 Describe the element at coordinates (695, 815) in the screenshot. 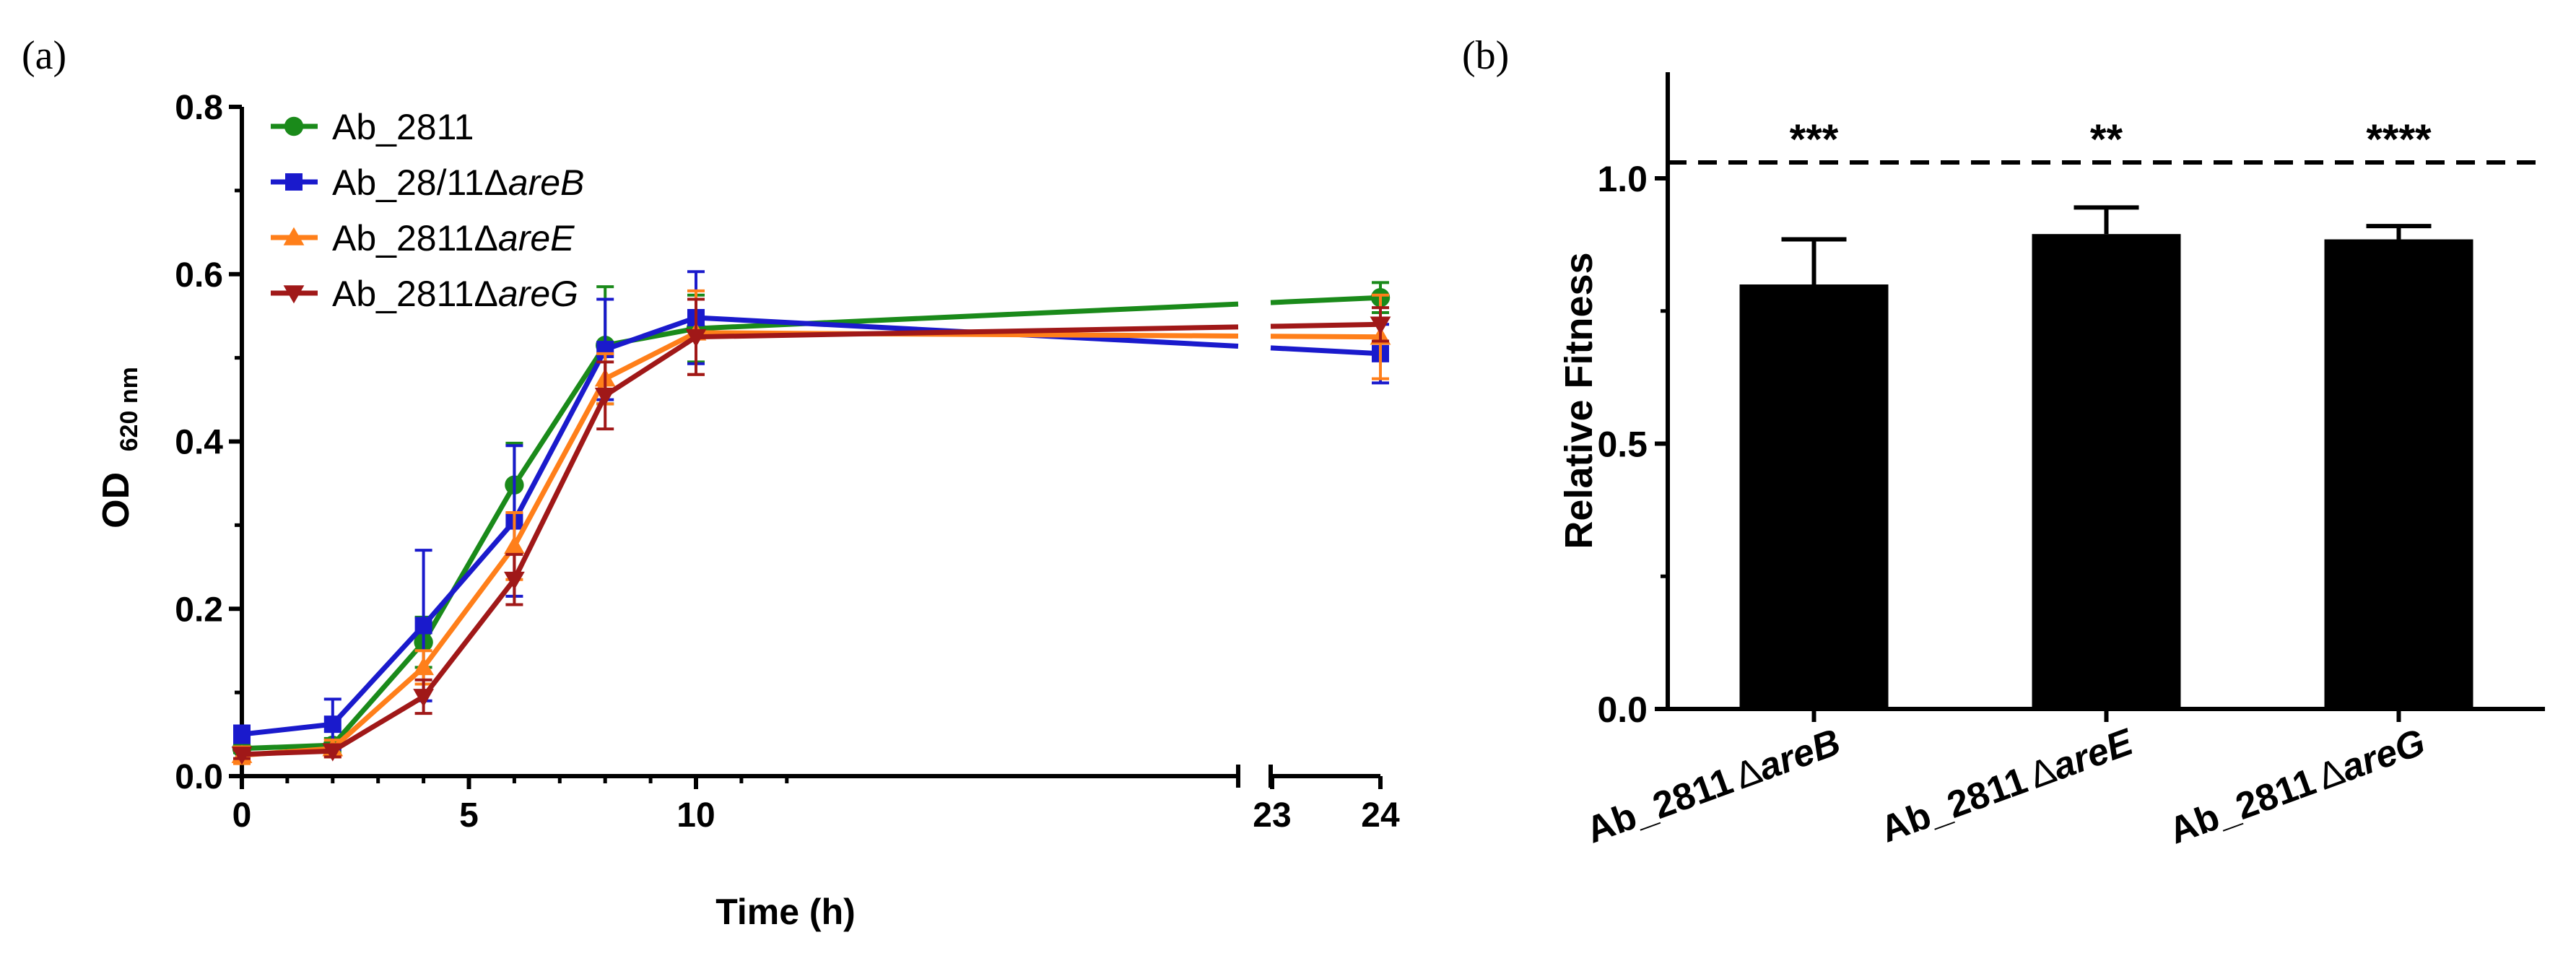

I see `panel-a-x-tick-label: 10` at that location.